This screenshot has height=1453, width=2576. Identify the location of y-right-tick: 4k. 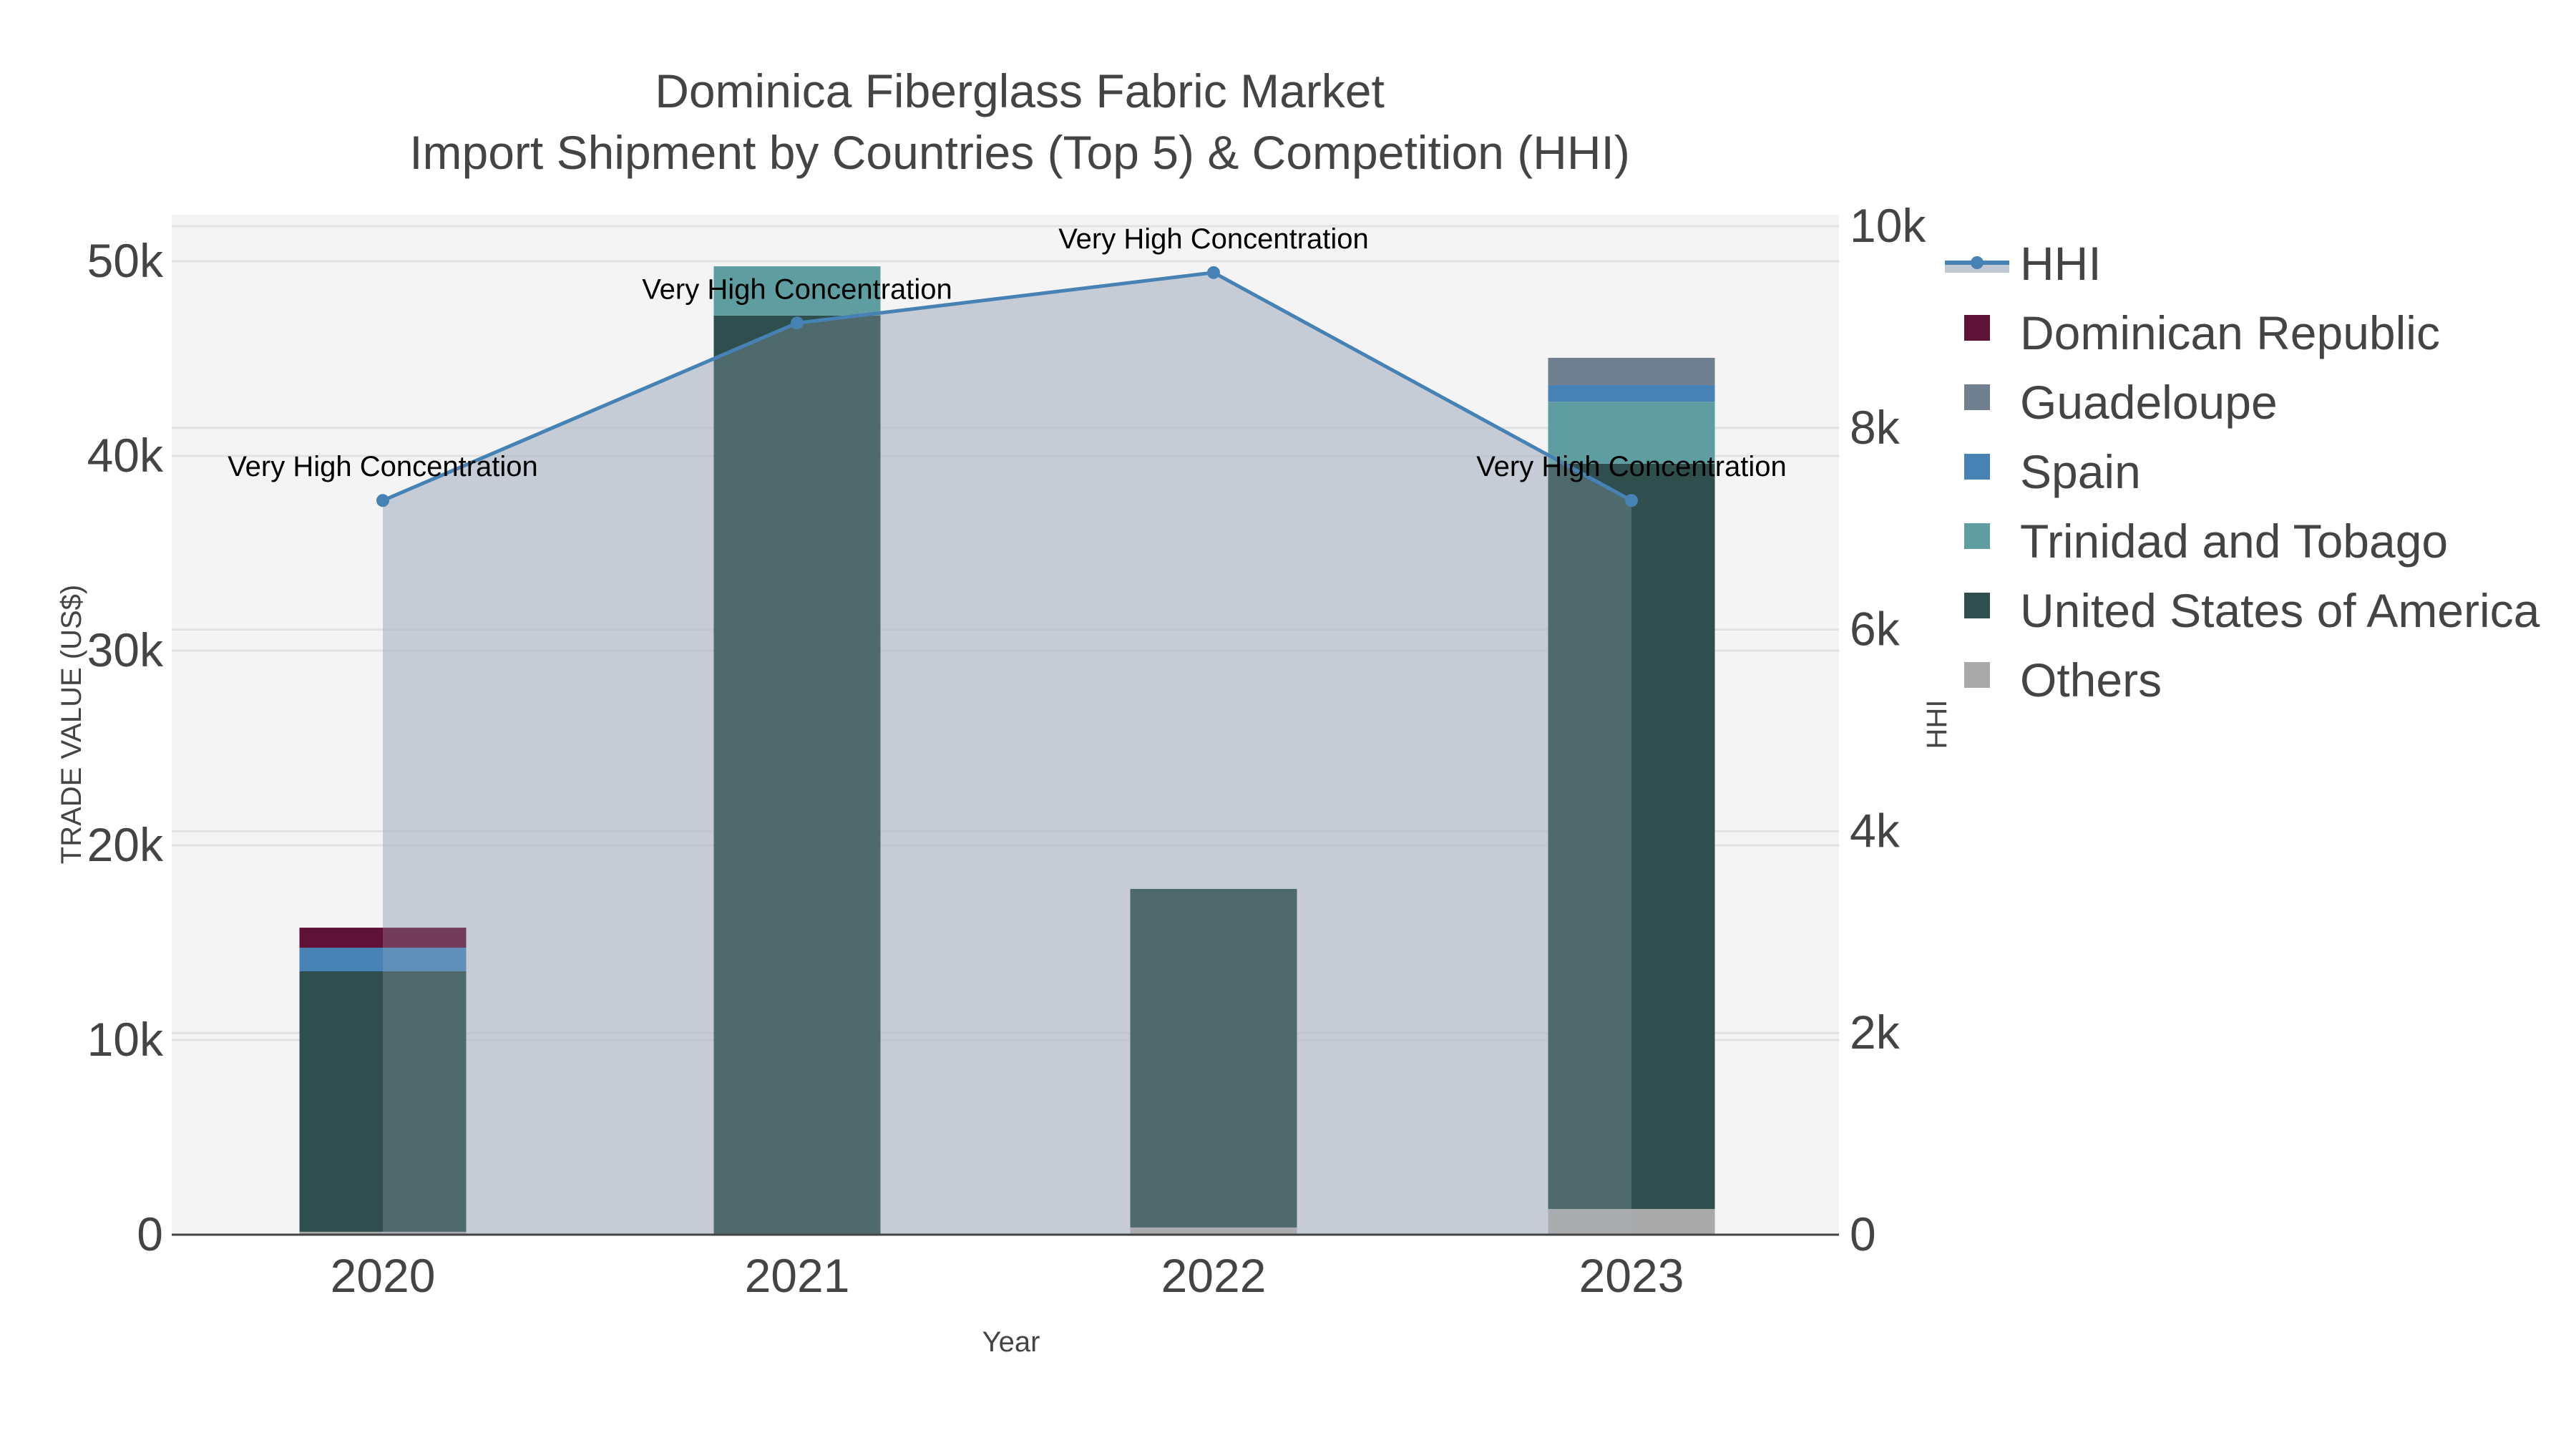
(1875, 830).